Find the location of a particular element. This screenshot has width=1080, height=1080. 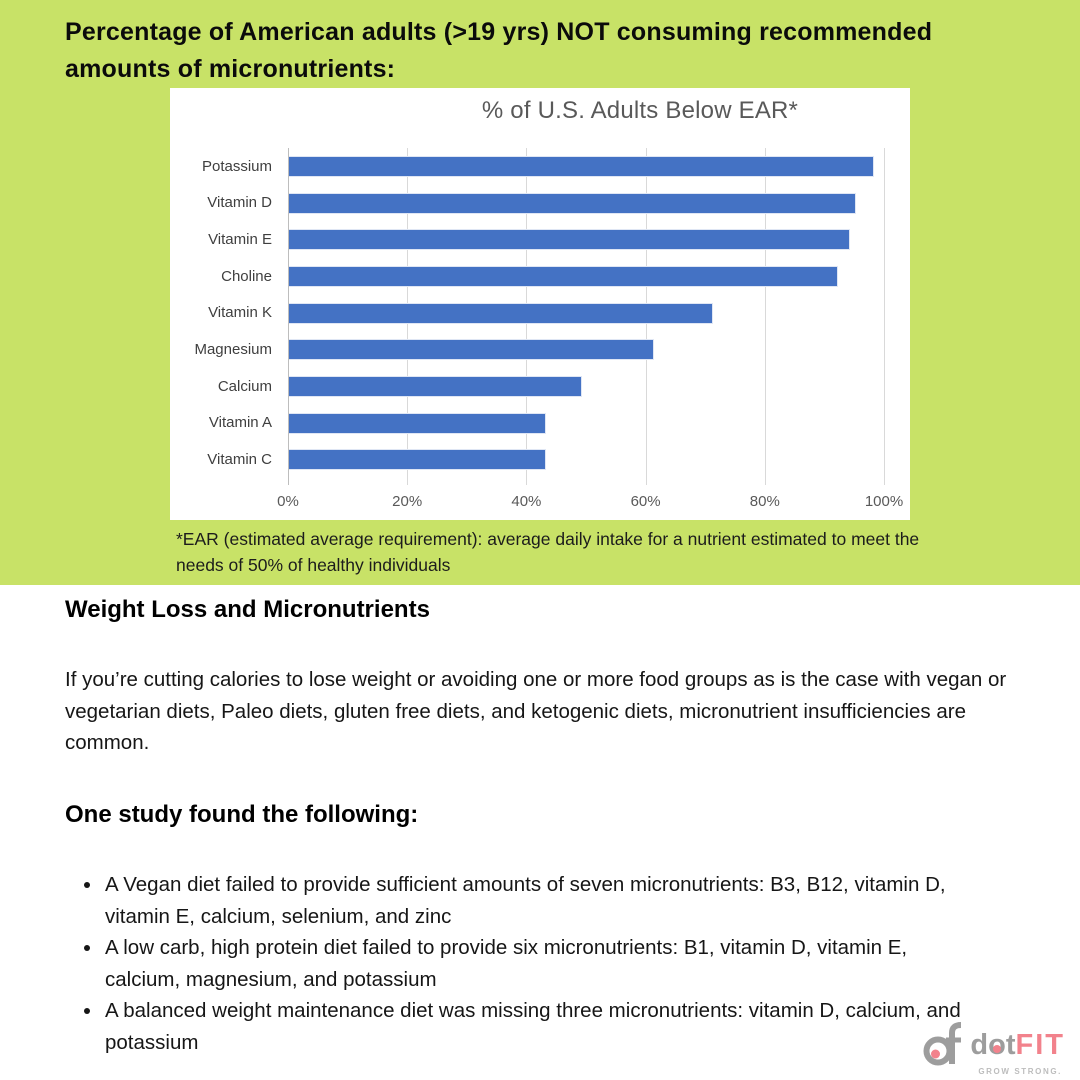

logo-wordmark: dotFIT is located at coordinates (1017, 1044).